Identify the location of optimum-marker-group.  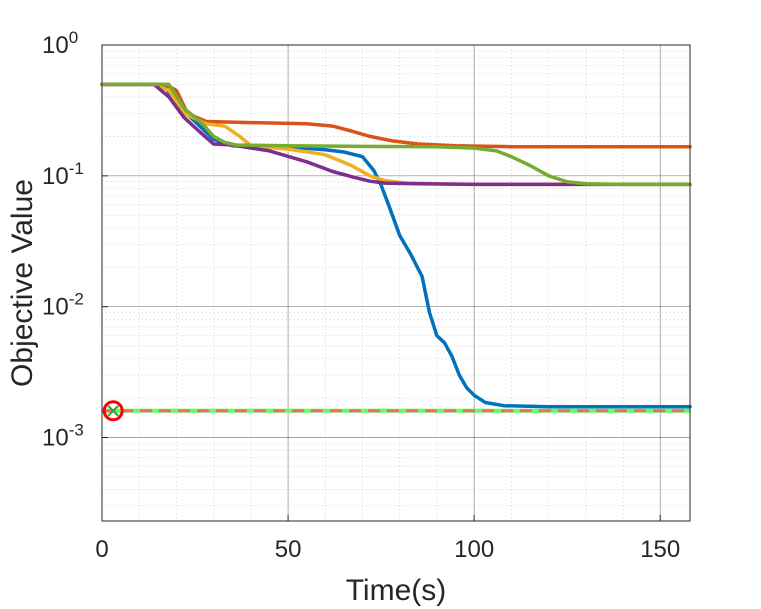
(113, 411).